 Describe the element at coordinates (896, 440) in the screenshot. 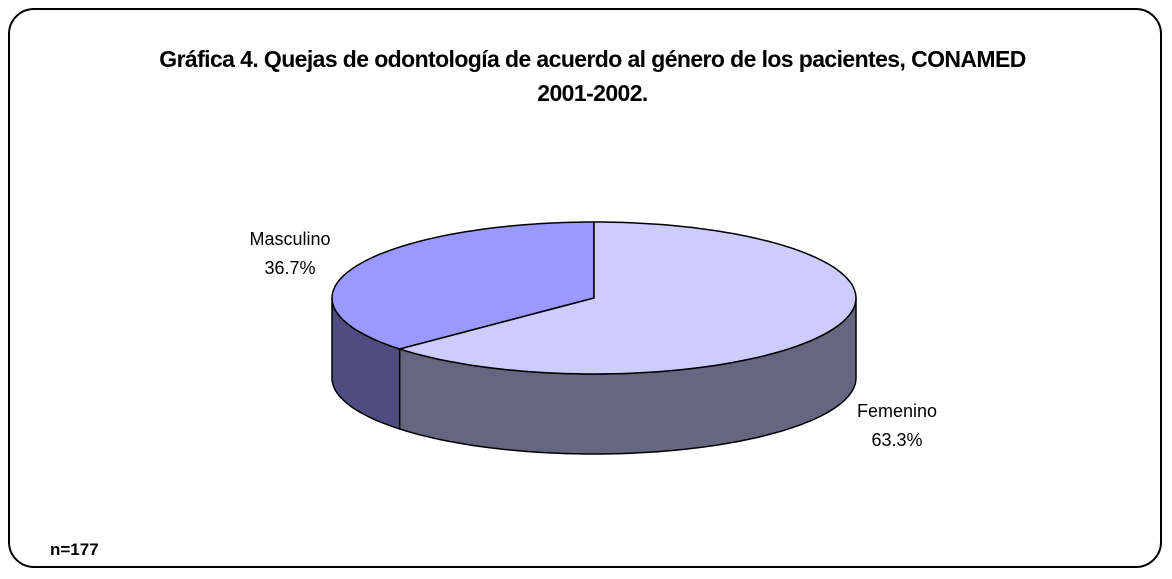

I see `value-label: 63.3%` at that location.